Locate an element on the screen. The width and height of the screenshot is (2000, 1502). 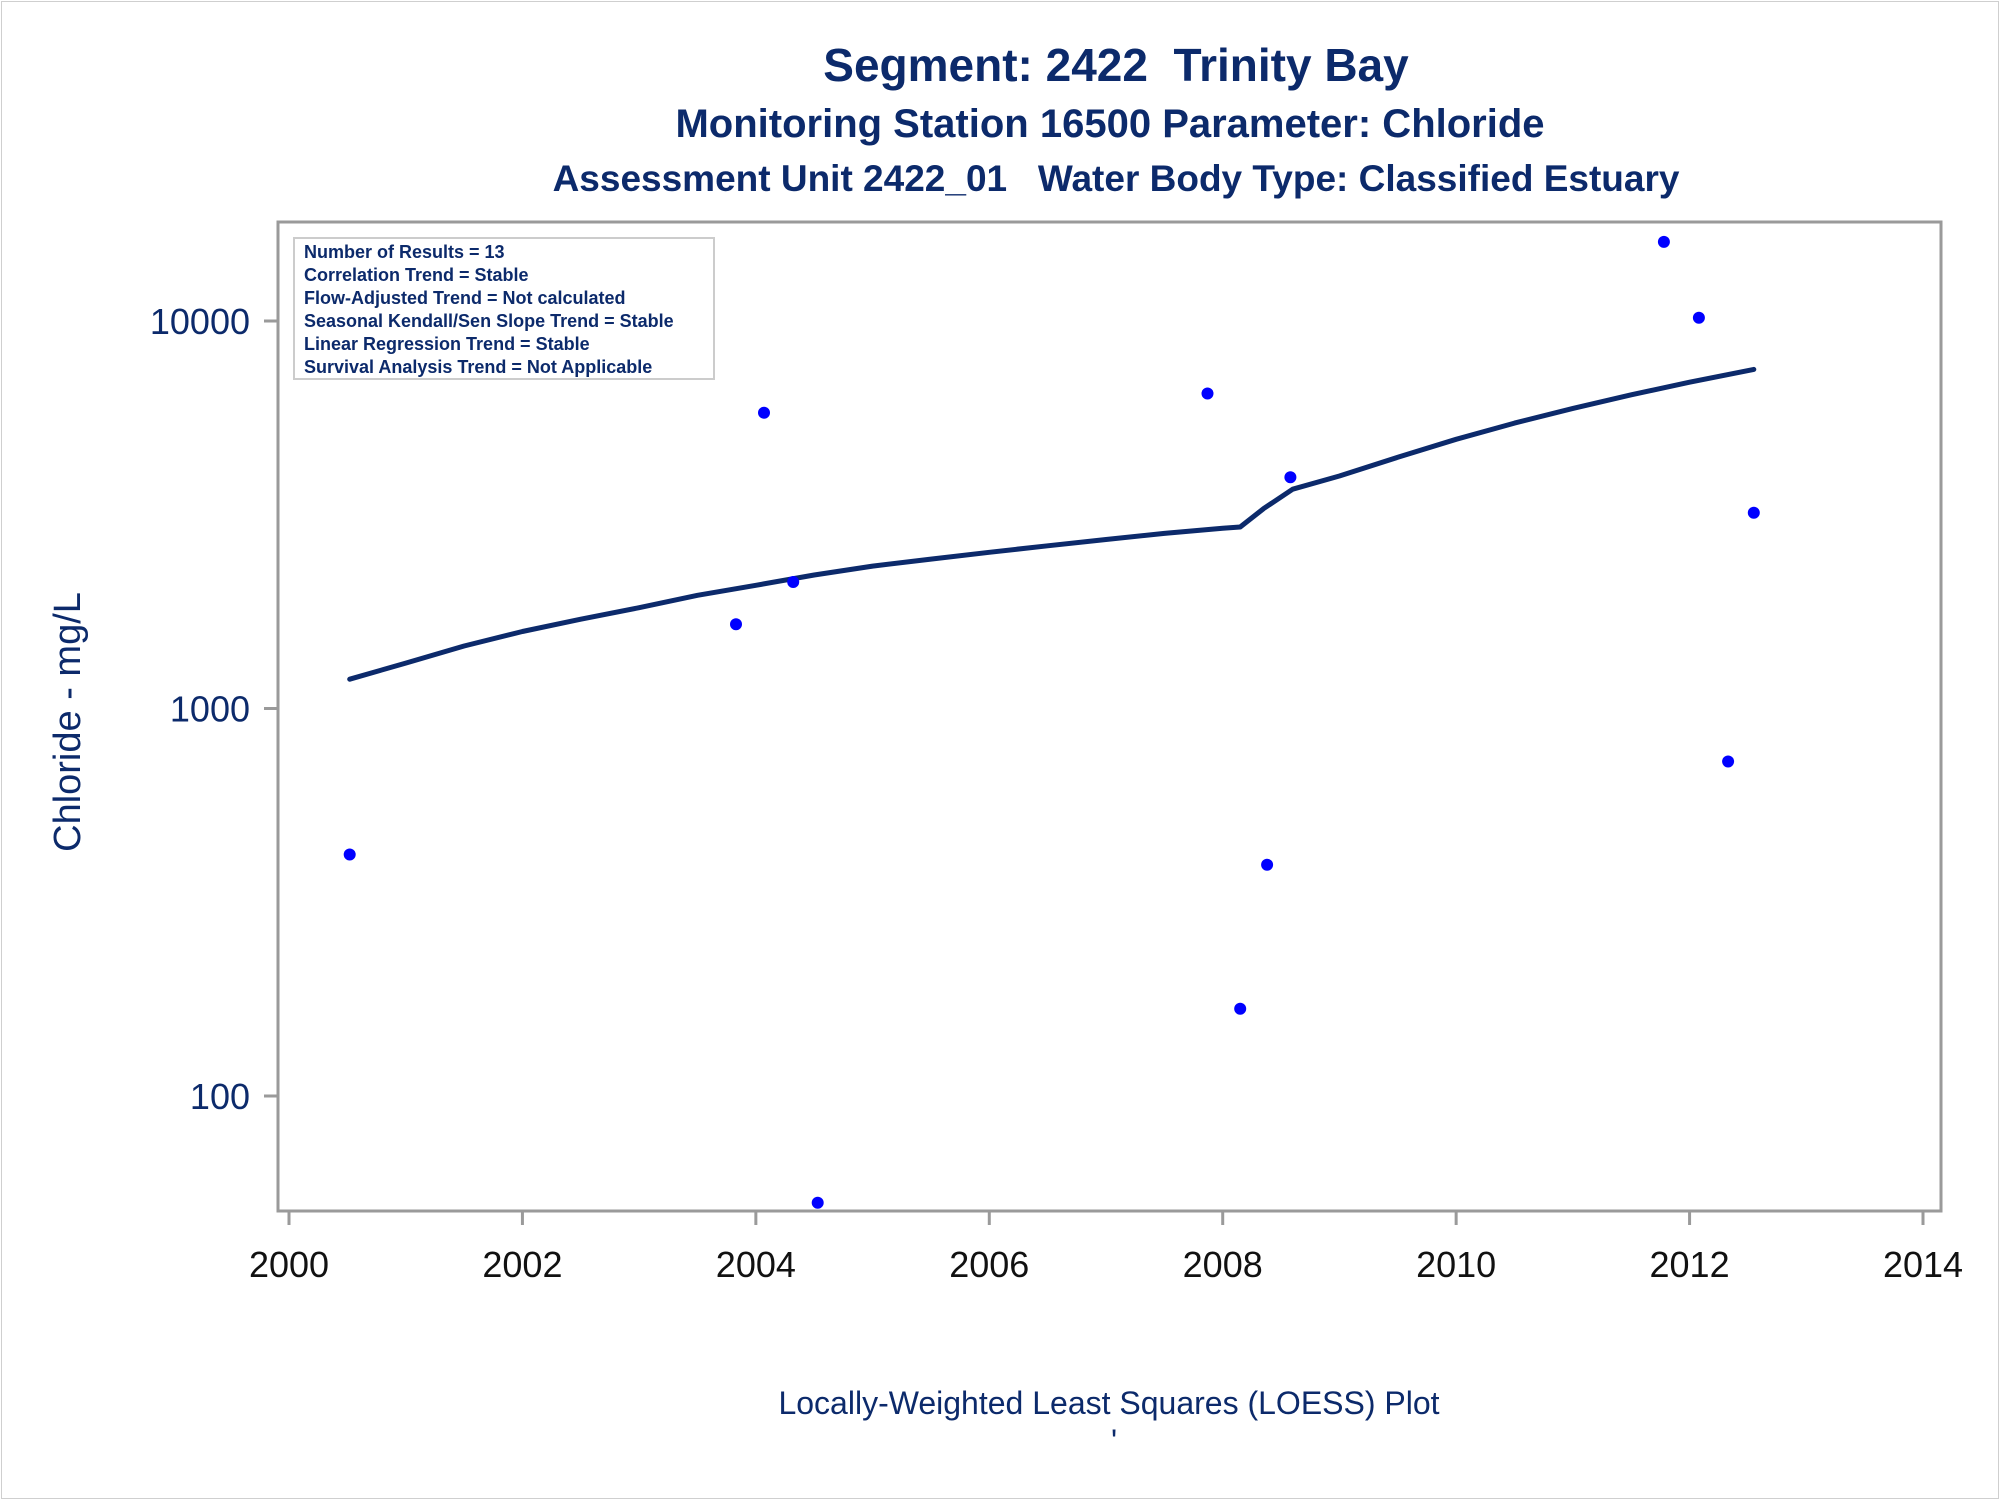
stats-line: Survival Analysis Trend = Not Applicable is located at coordinates (478, 367).